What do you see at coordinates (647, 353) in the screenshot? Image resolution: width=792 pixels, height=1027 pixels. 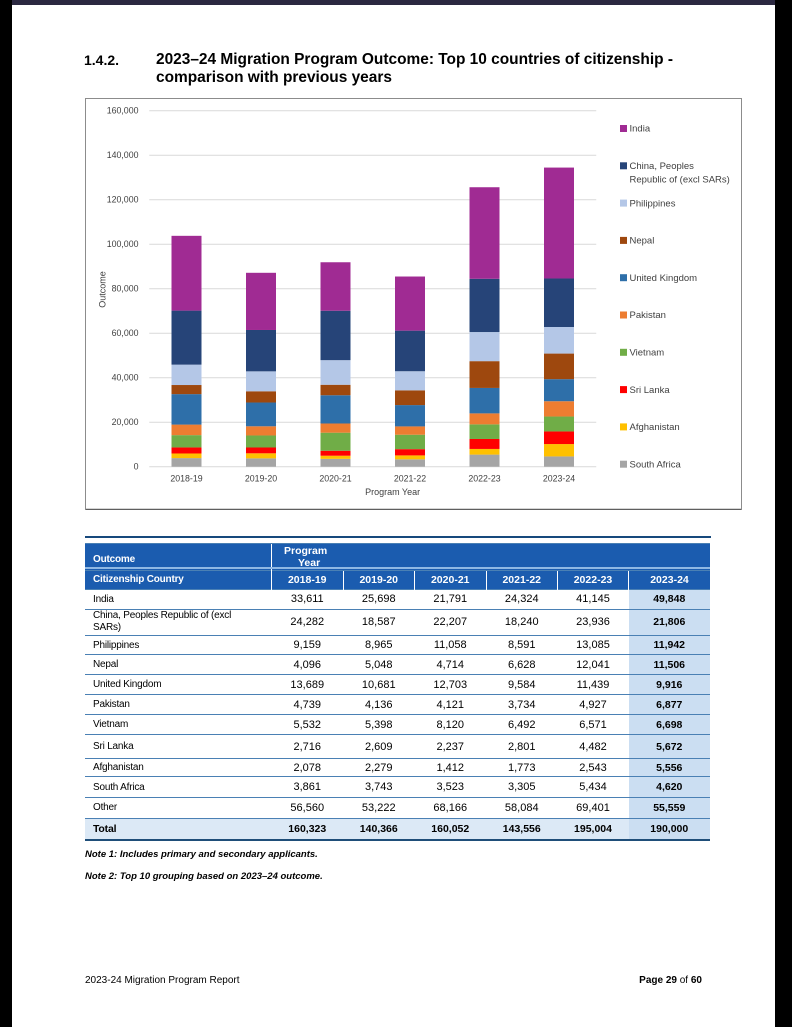 I see `svg-text: Vietnam` at bounding box center [647, 353].